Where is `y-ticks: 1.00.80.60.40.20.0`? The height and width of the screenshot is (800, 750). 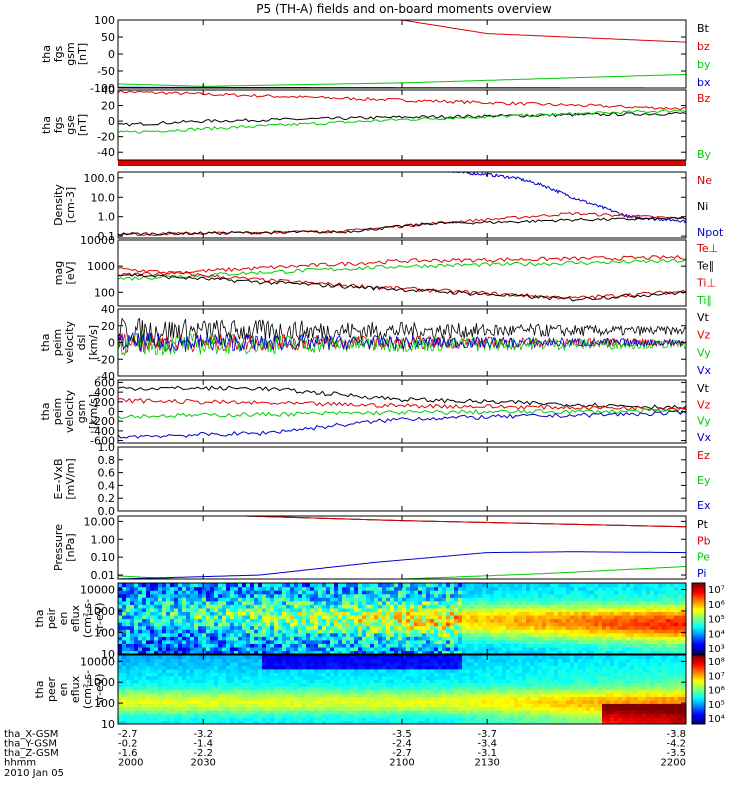
y-ticks: 1.00.80.60.40.20.0 is located at coordinates (392, 479).